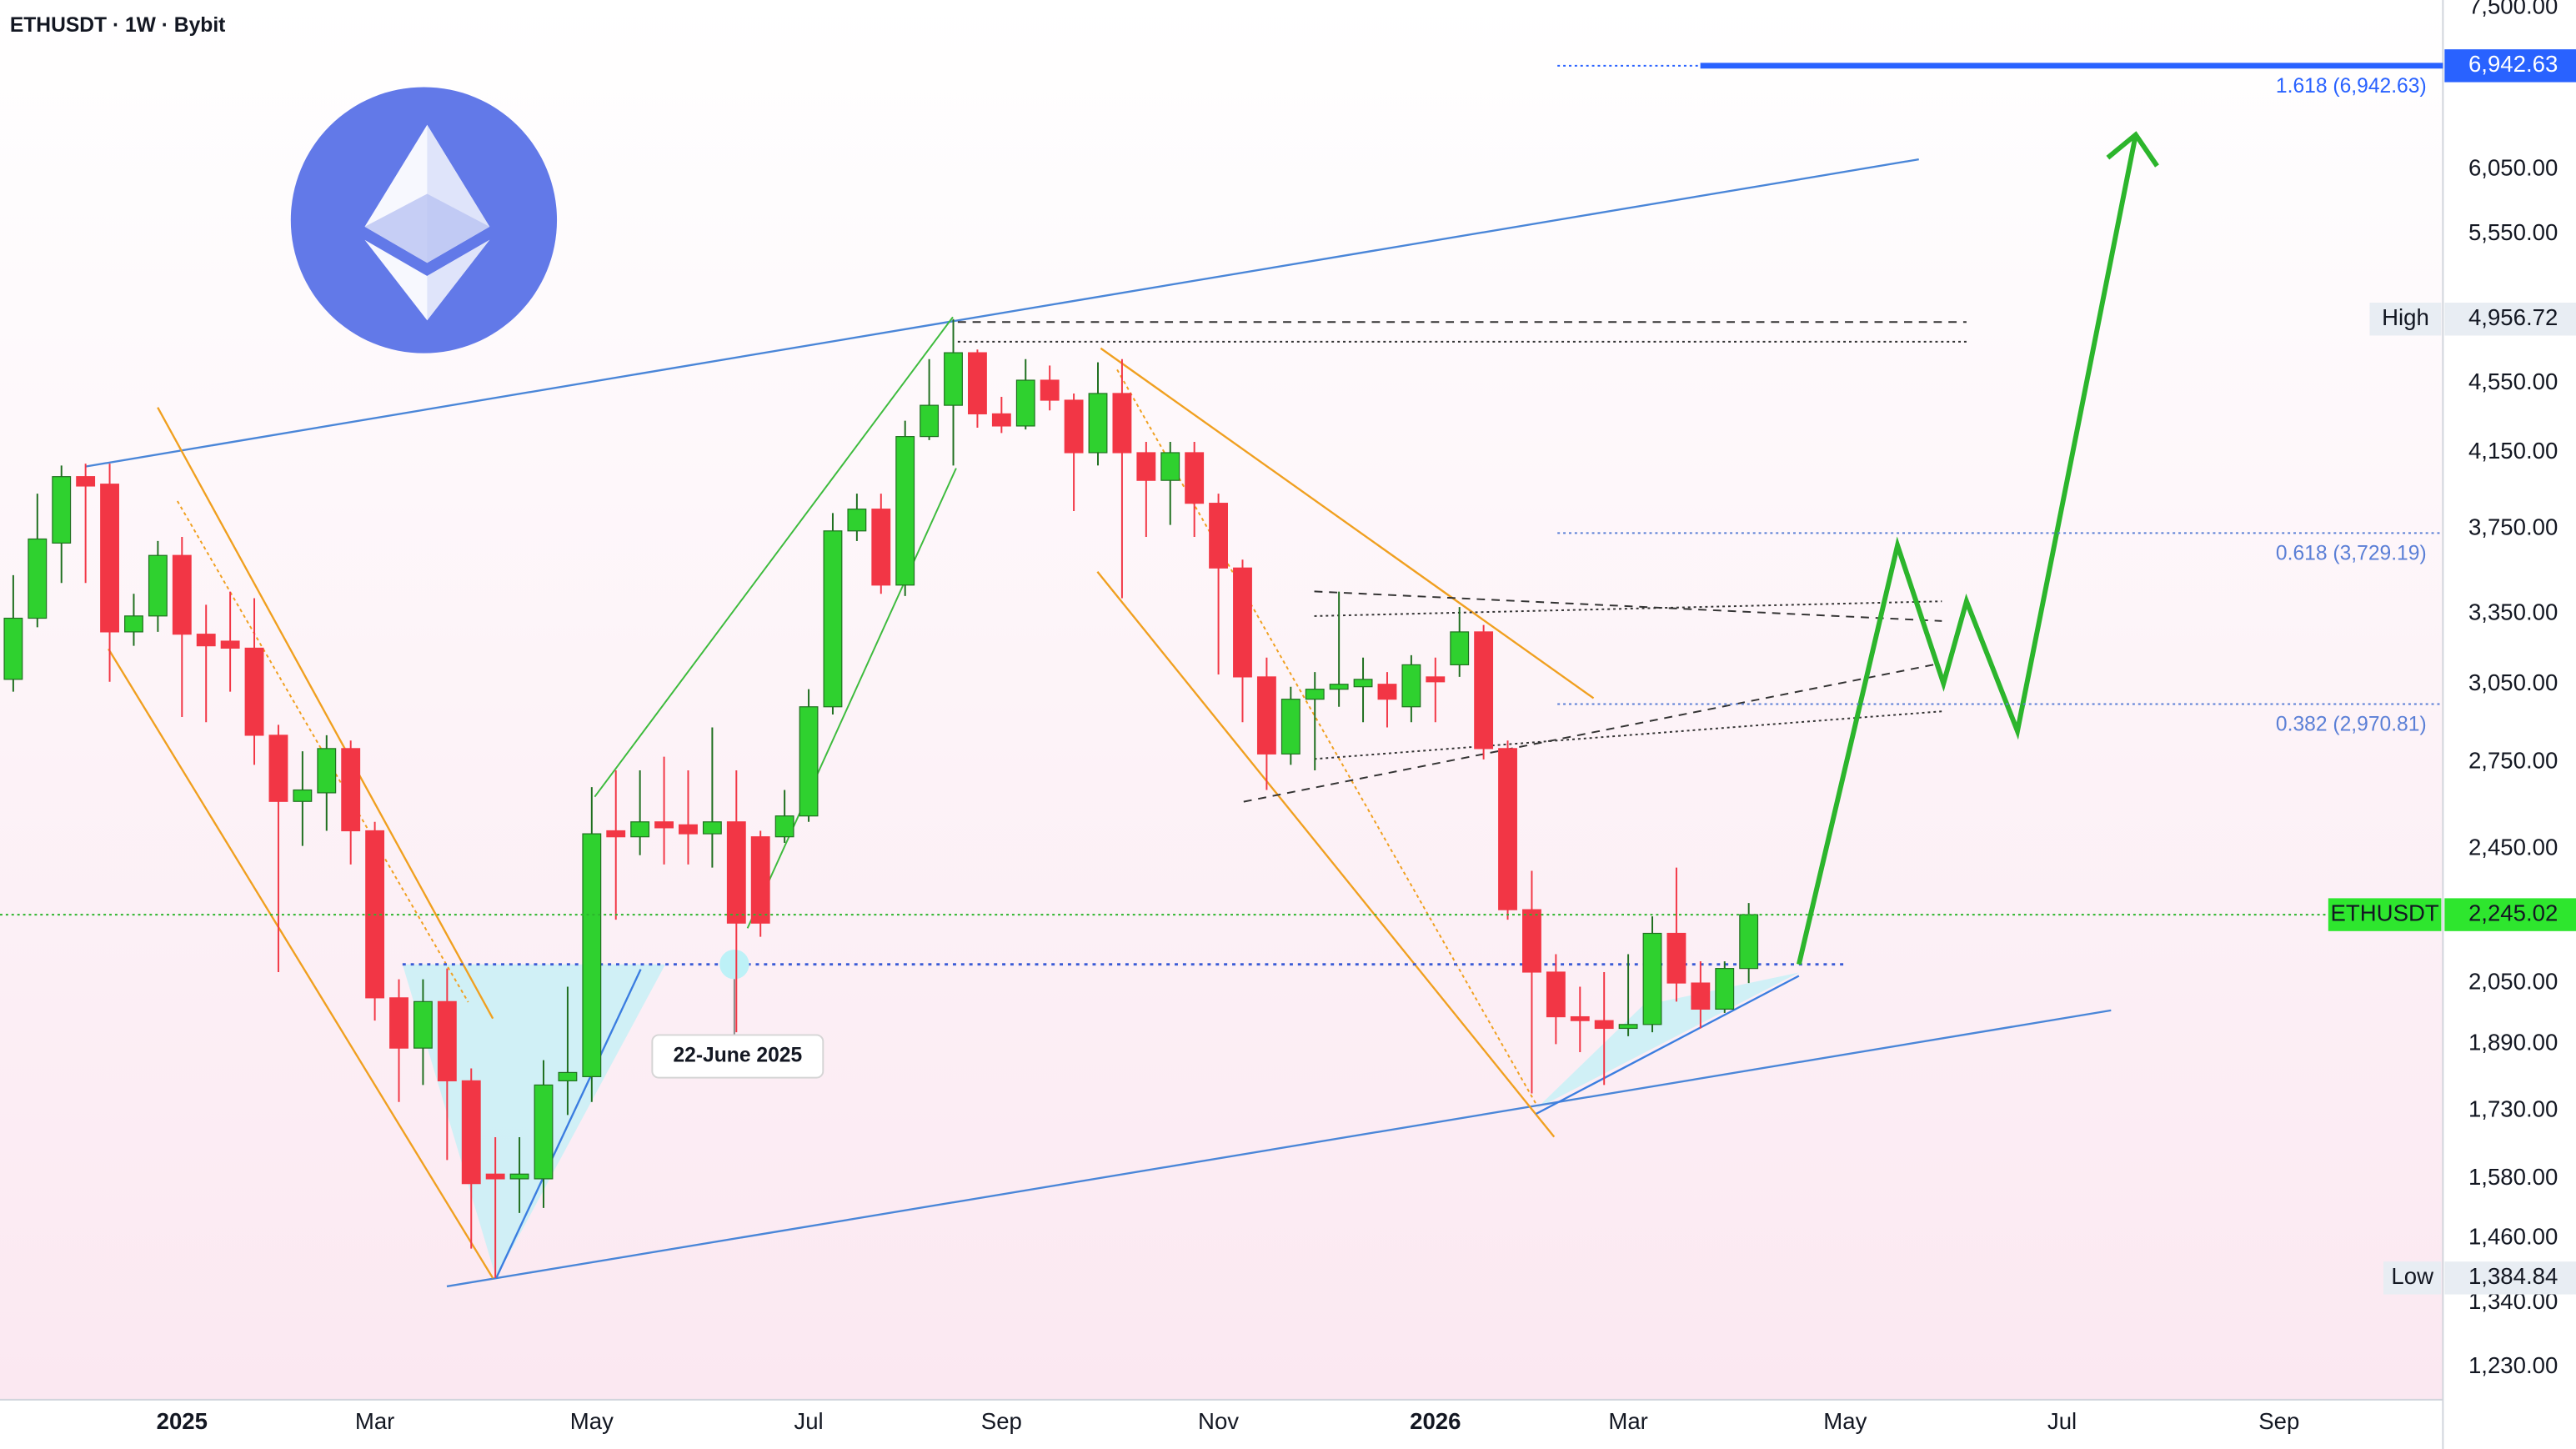 Image resolution: width=2576 pixels, height=1449 pixels. What do you see at coordinates (2513, 64) in the screenshot?
I see `price-label: 6,942.63` at bounding box center [2513, 64].